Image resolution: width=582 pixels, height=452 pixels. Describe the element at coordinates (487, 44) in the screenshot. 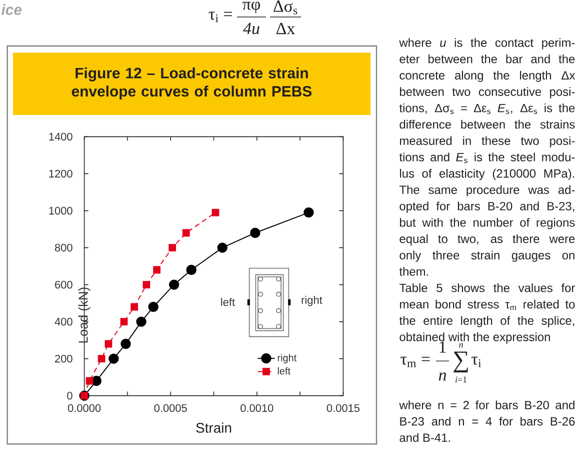

I see `text: where u is the contact perim-` at that location.